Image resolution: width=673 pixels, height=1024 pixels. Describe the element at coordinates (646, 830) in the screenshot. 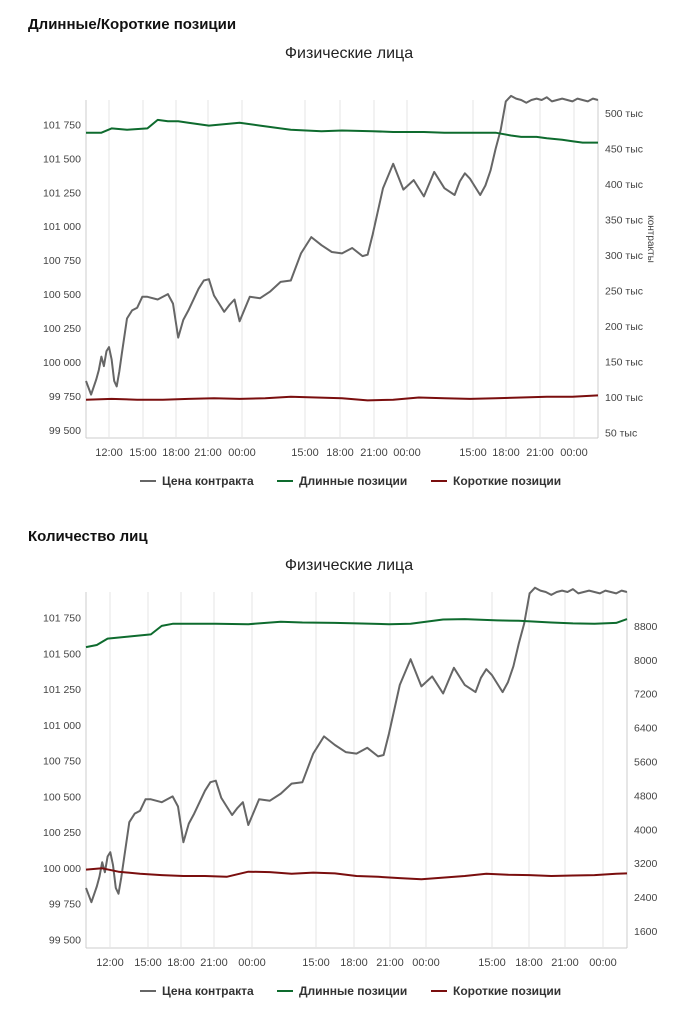

I see `right-tick-label: 4000` at that location.